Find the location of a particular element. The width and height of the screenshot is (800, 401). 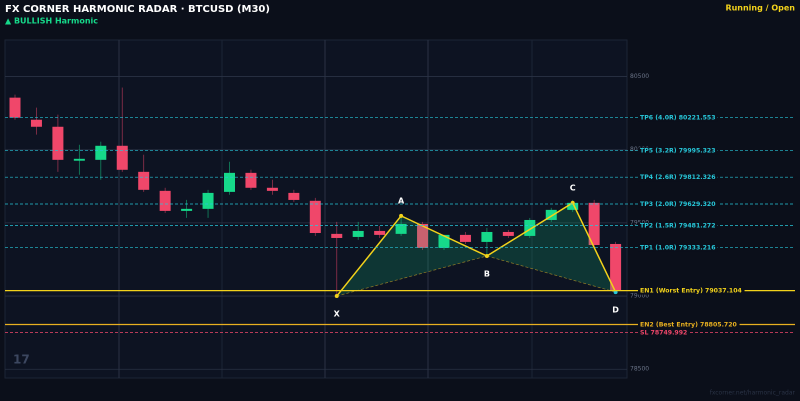

y-tick-label: 78500 is located at coordinates (639, 369).